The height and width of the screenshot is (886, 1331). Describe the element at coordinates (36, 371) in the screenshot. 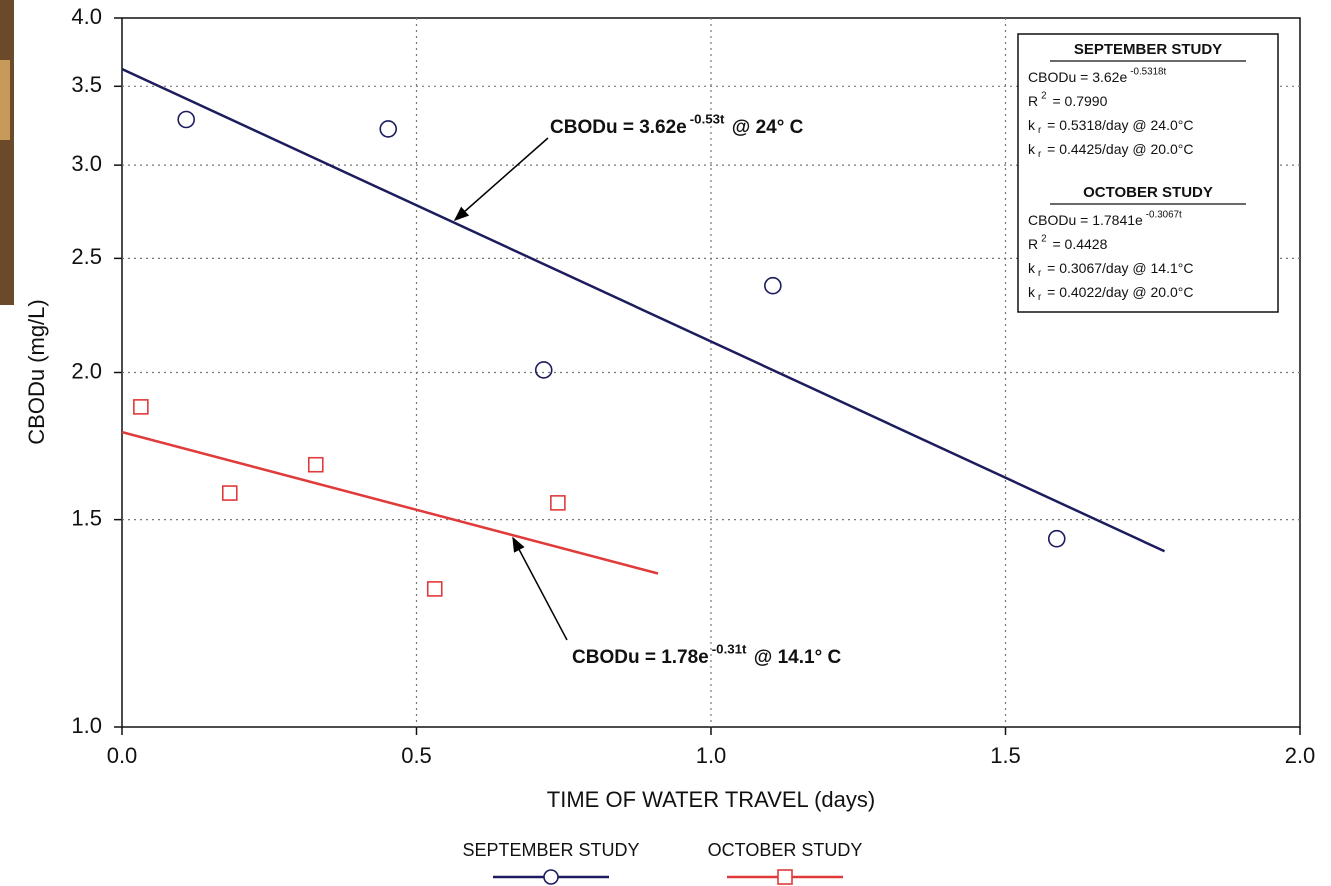

I see `y-axis-label: CBODu (mg/L)` at that location.